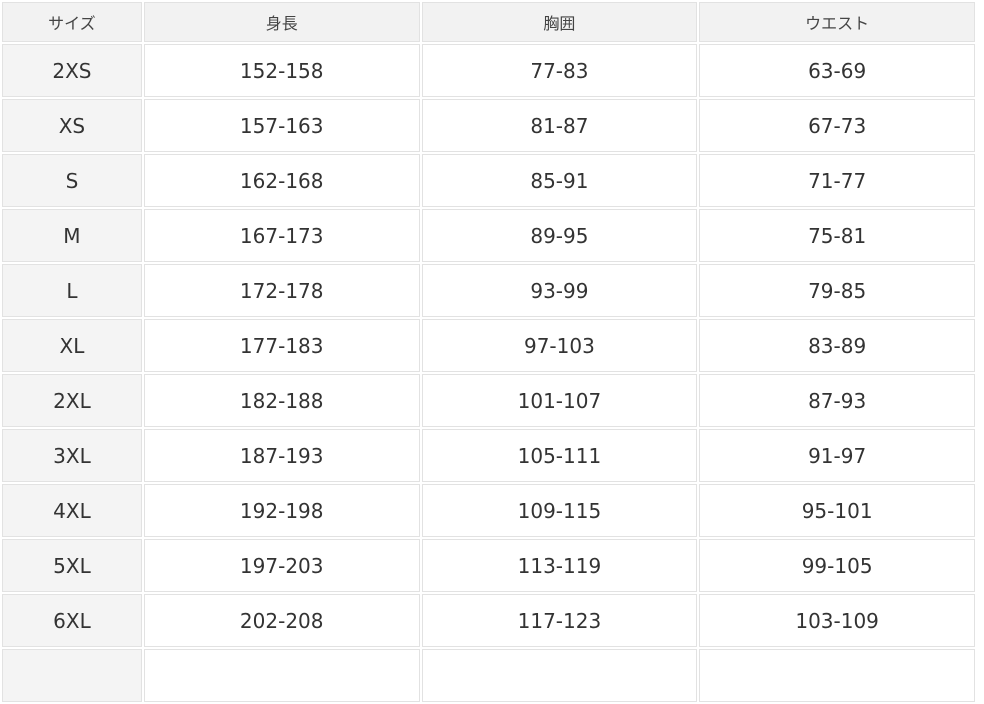 Image resolution: width=984 pixels, height=704 pixels. I want to click on measurement-cell: 157-163, so click(281, 125).